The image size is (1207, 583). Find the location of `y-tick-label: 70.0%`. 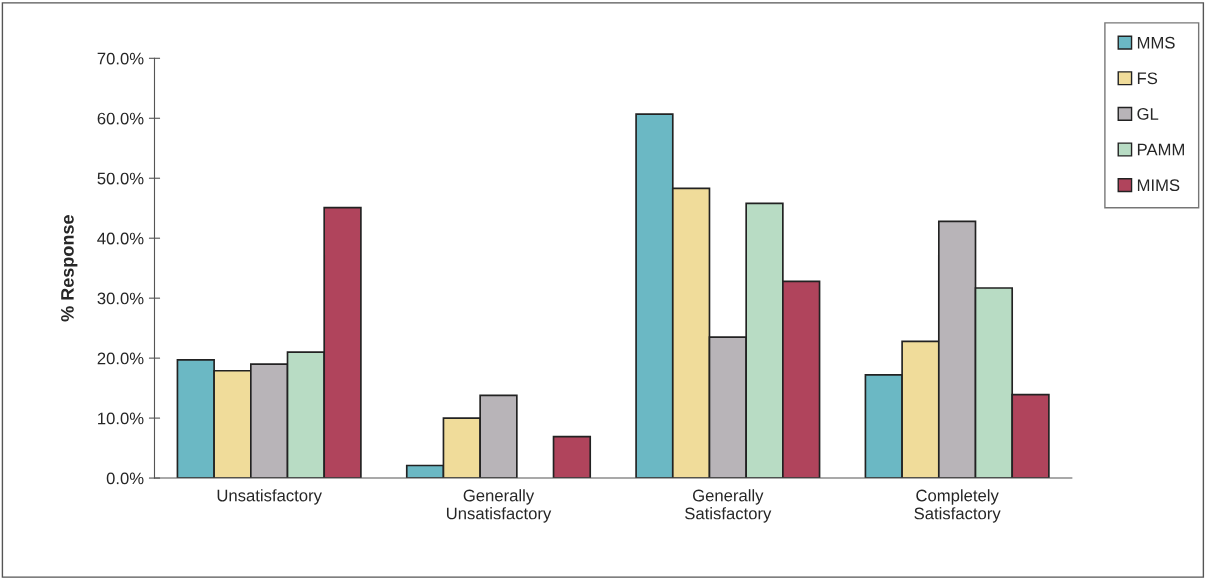

y-tick-label: 70.0% is located at coordinates (120, 58).